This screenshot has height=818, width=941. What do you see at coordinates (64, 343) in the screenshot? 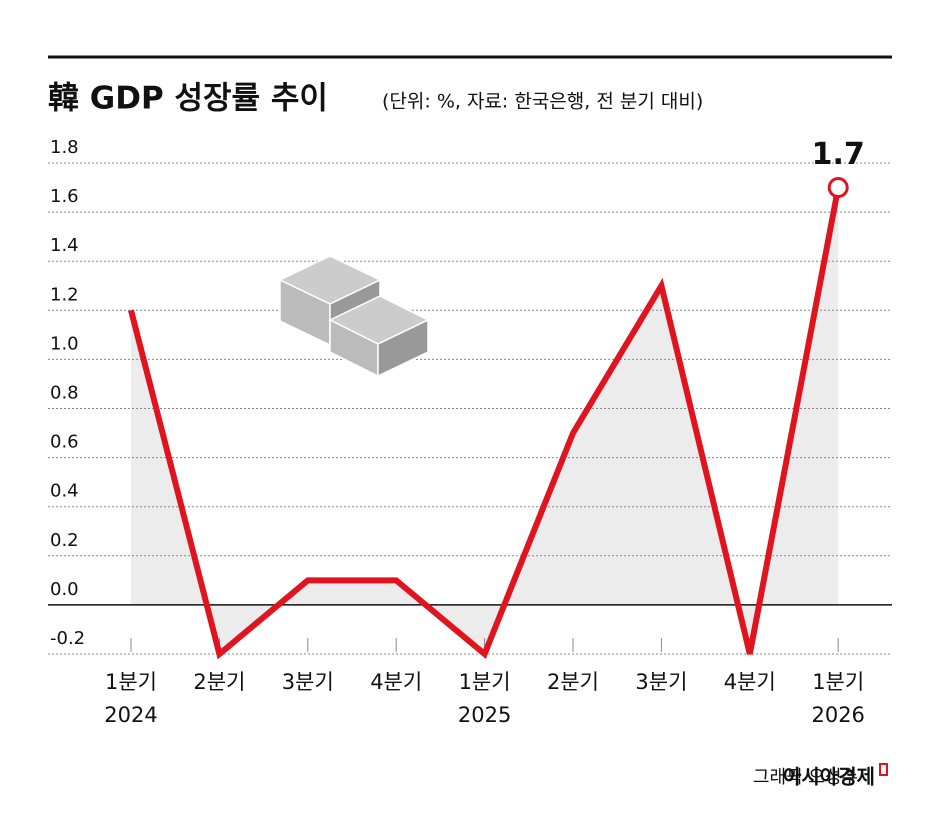
I see `y-tick-label: 1.0` at bounding box center [64, 343].